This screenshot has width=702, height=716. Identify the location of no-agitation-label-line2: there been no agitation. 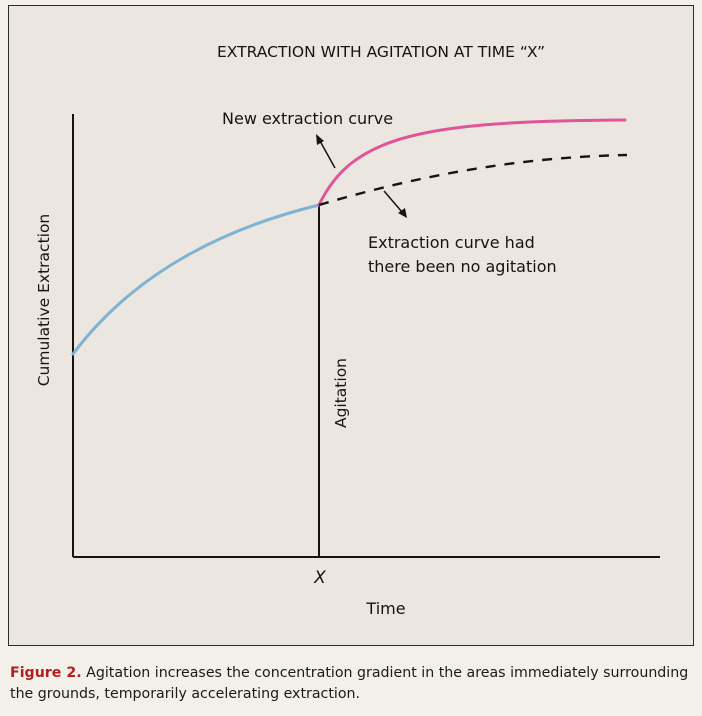
(462, 266).